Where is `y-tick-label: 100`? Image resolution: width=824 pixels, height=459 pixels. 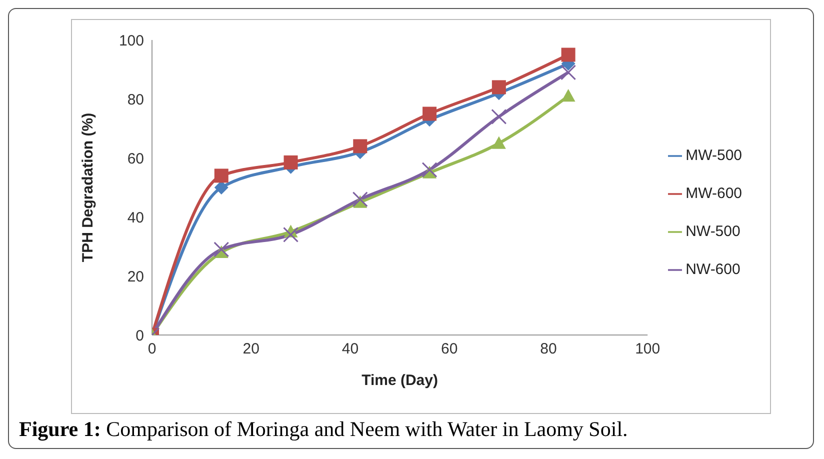 y-tick-label: 100 is located at coordinates (131, 41).